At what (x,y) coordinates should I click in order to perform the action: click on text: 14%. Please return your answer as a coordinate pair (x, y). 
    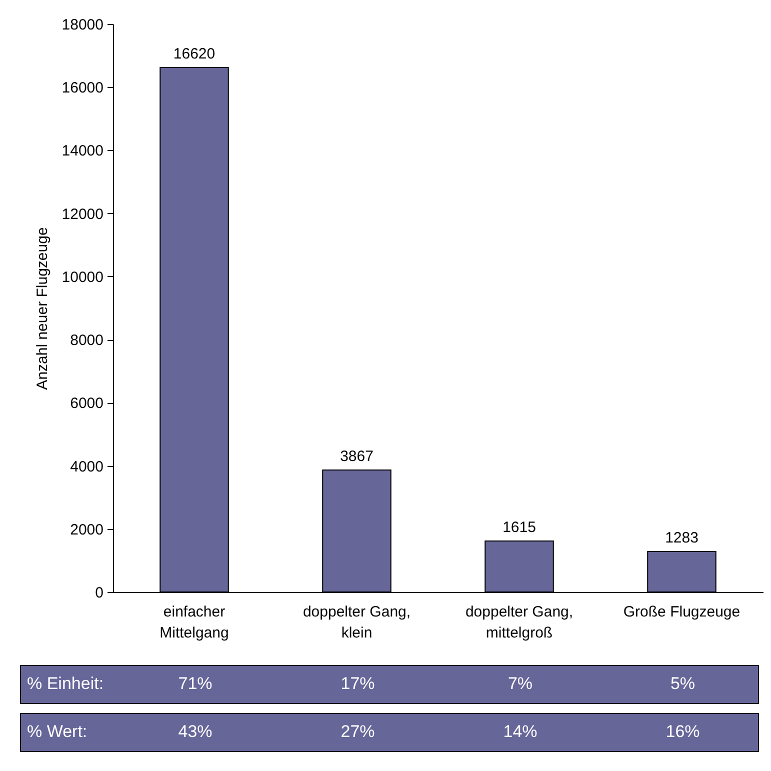
    Looking at the image, I should click on (520, 732).